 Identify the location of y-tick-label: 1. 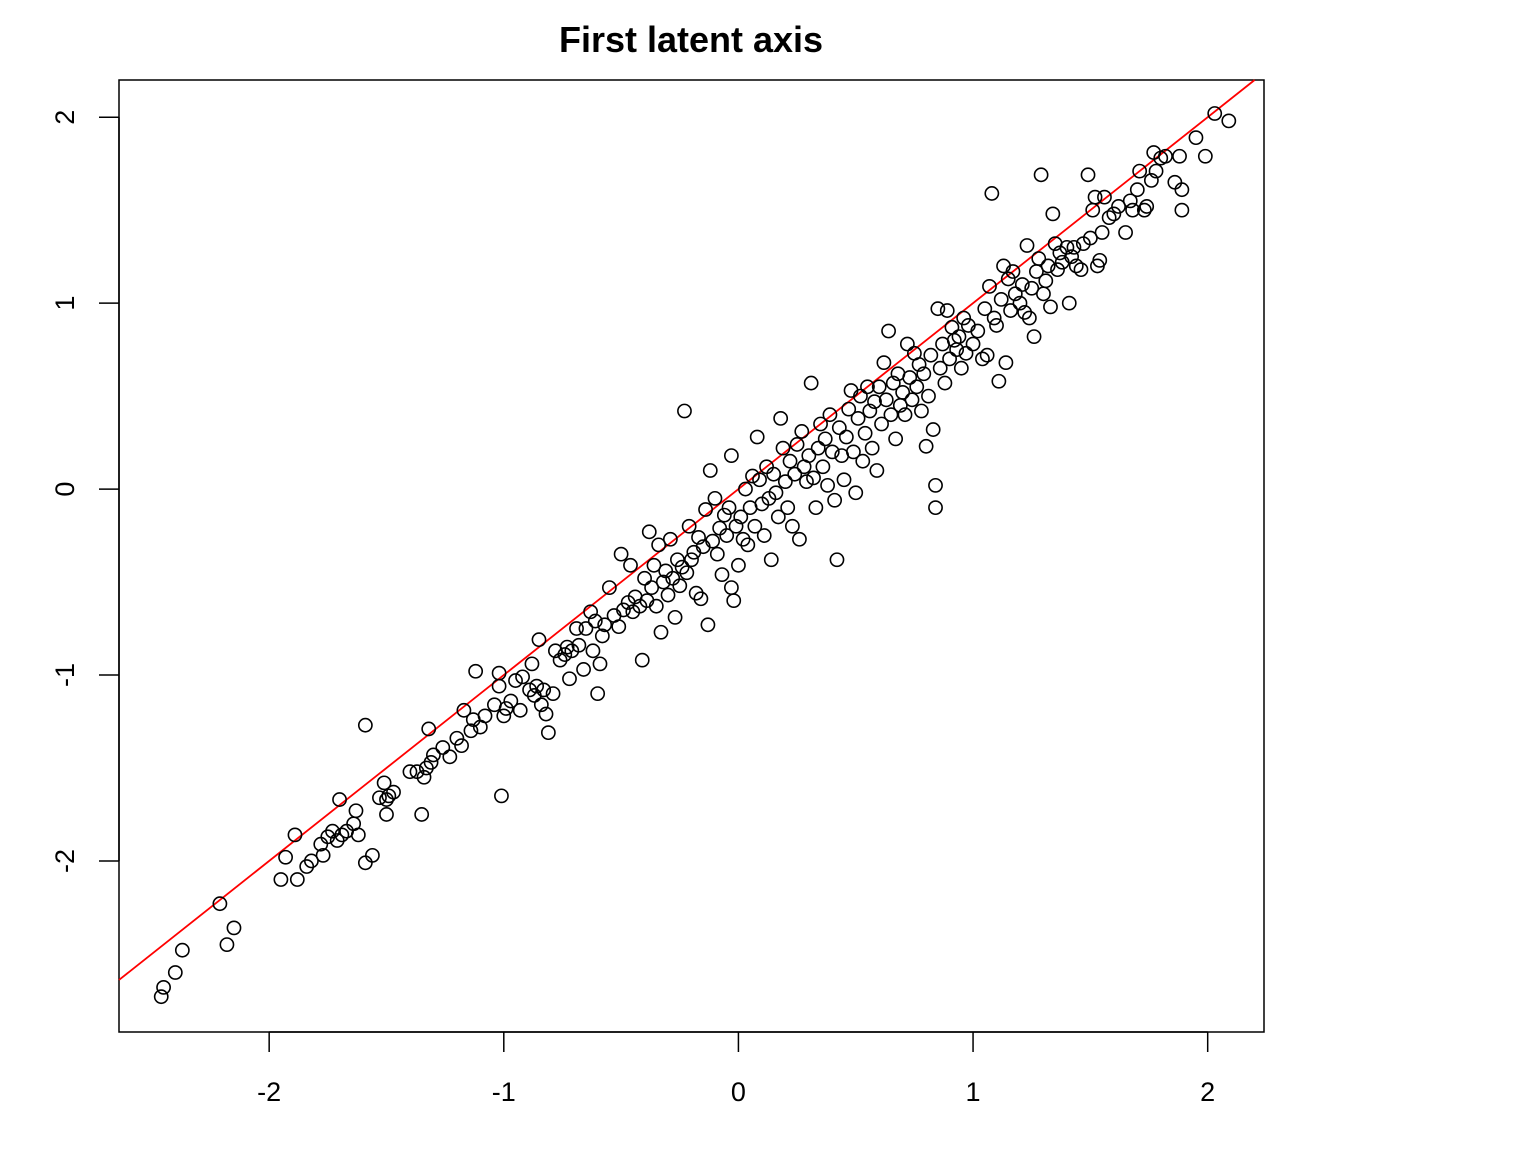
(65, 303).